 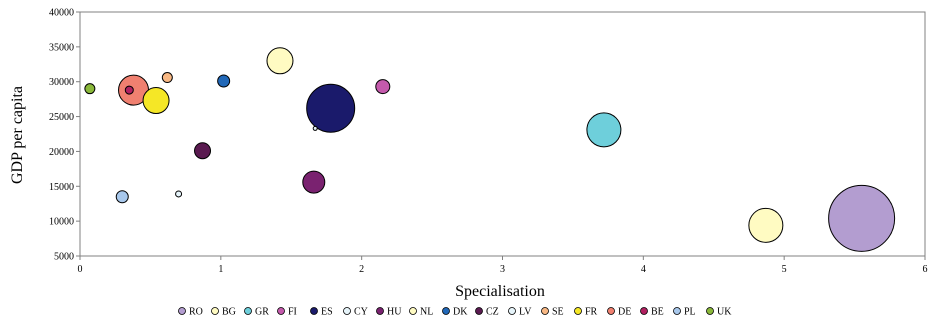 I want to click on x-tick-label: 4, so click(x=643, y=269).